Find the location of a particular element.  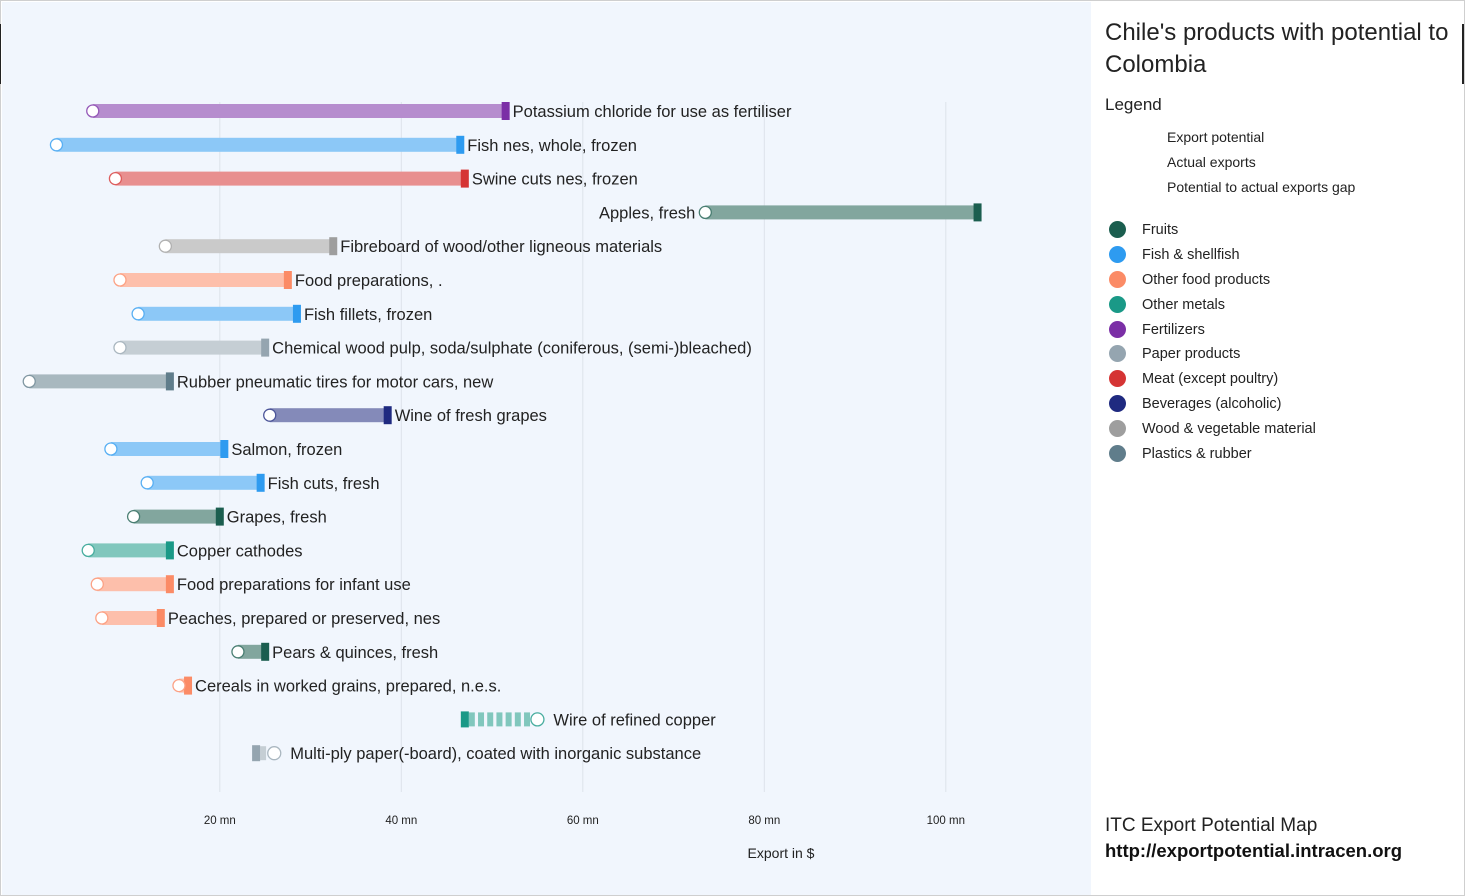

x-tick-label: 60 mn is located at coordinates (583, 821).